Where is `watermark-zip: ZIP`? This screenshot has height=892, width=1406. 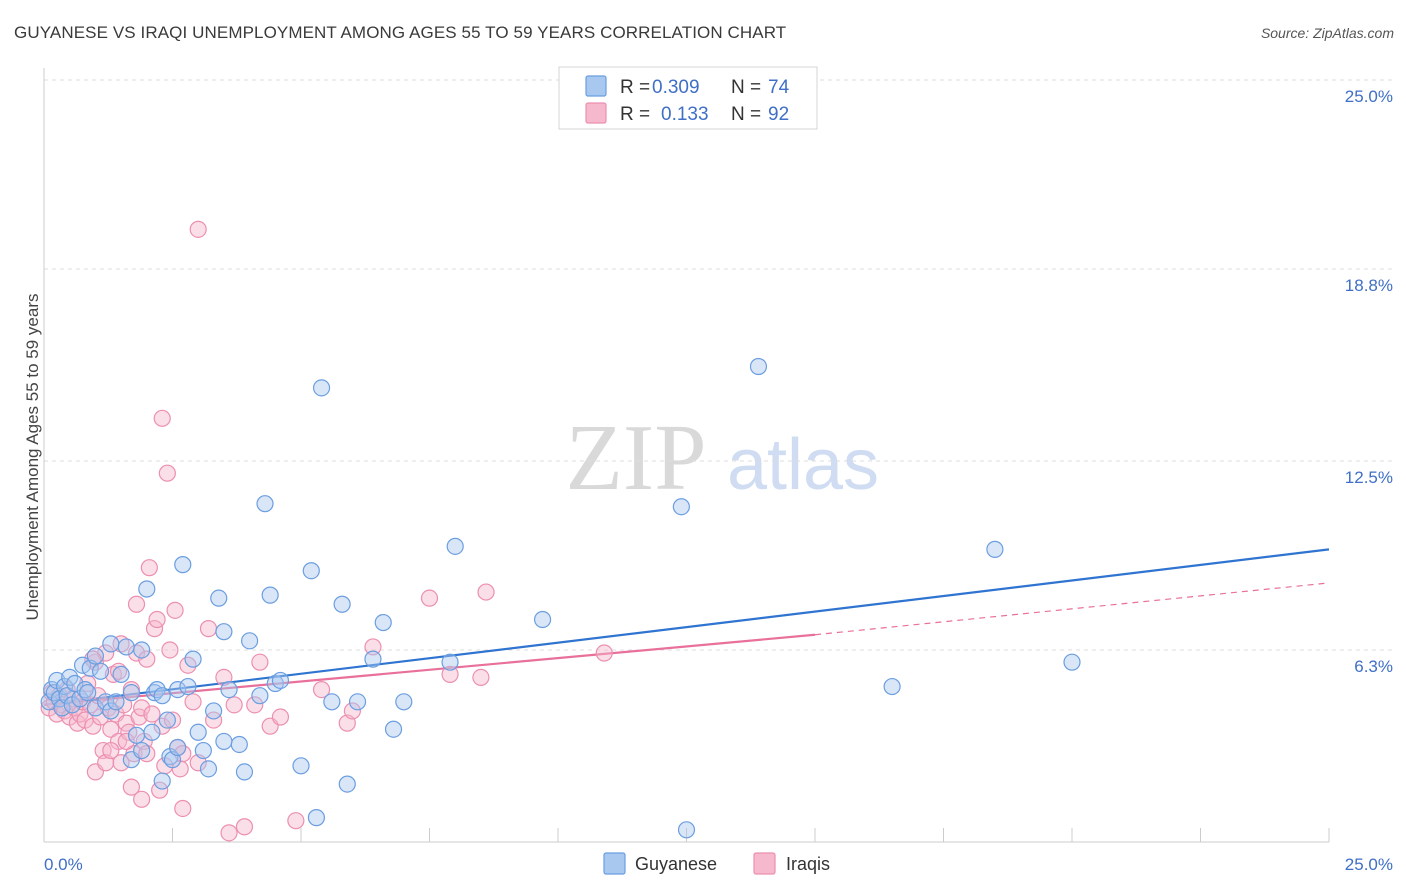 watermark-zip: ZIP is located at coordinates (636, 458).